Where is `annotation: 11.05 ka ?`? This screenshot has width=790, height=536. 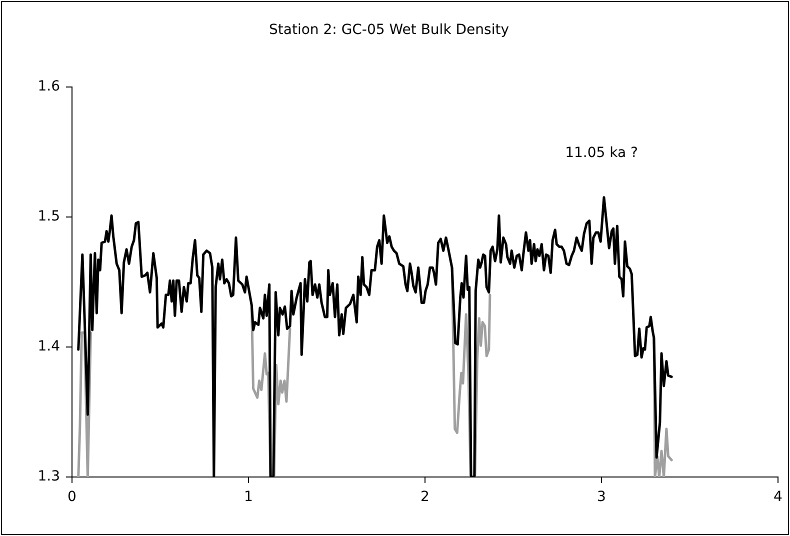 annotation: 11.05 ka ? is located at coordinates (601, 152).